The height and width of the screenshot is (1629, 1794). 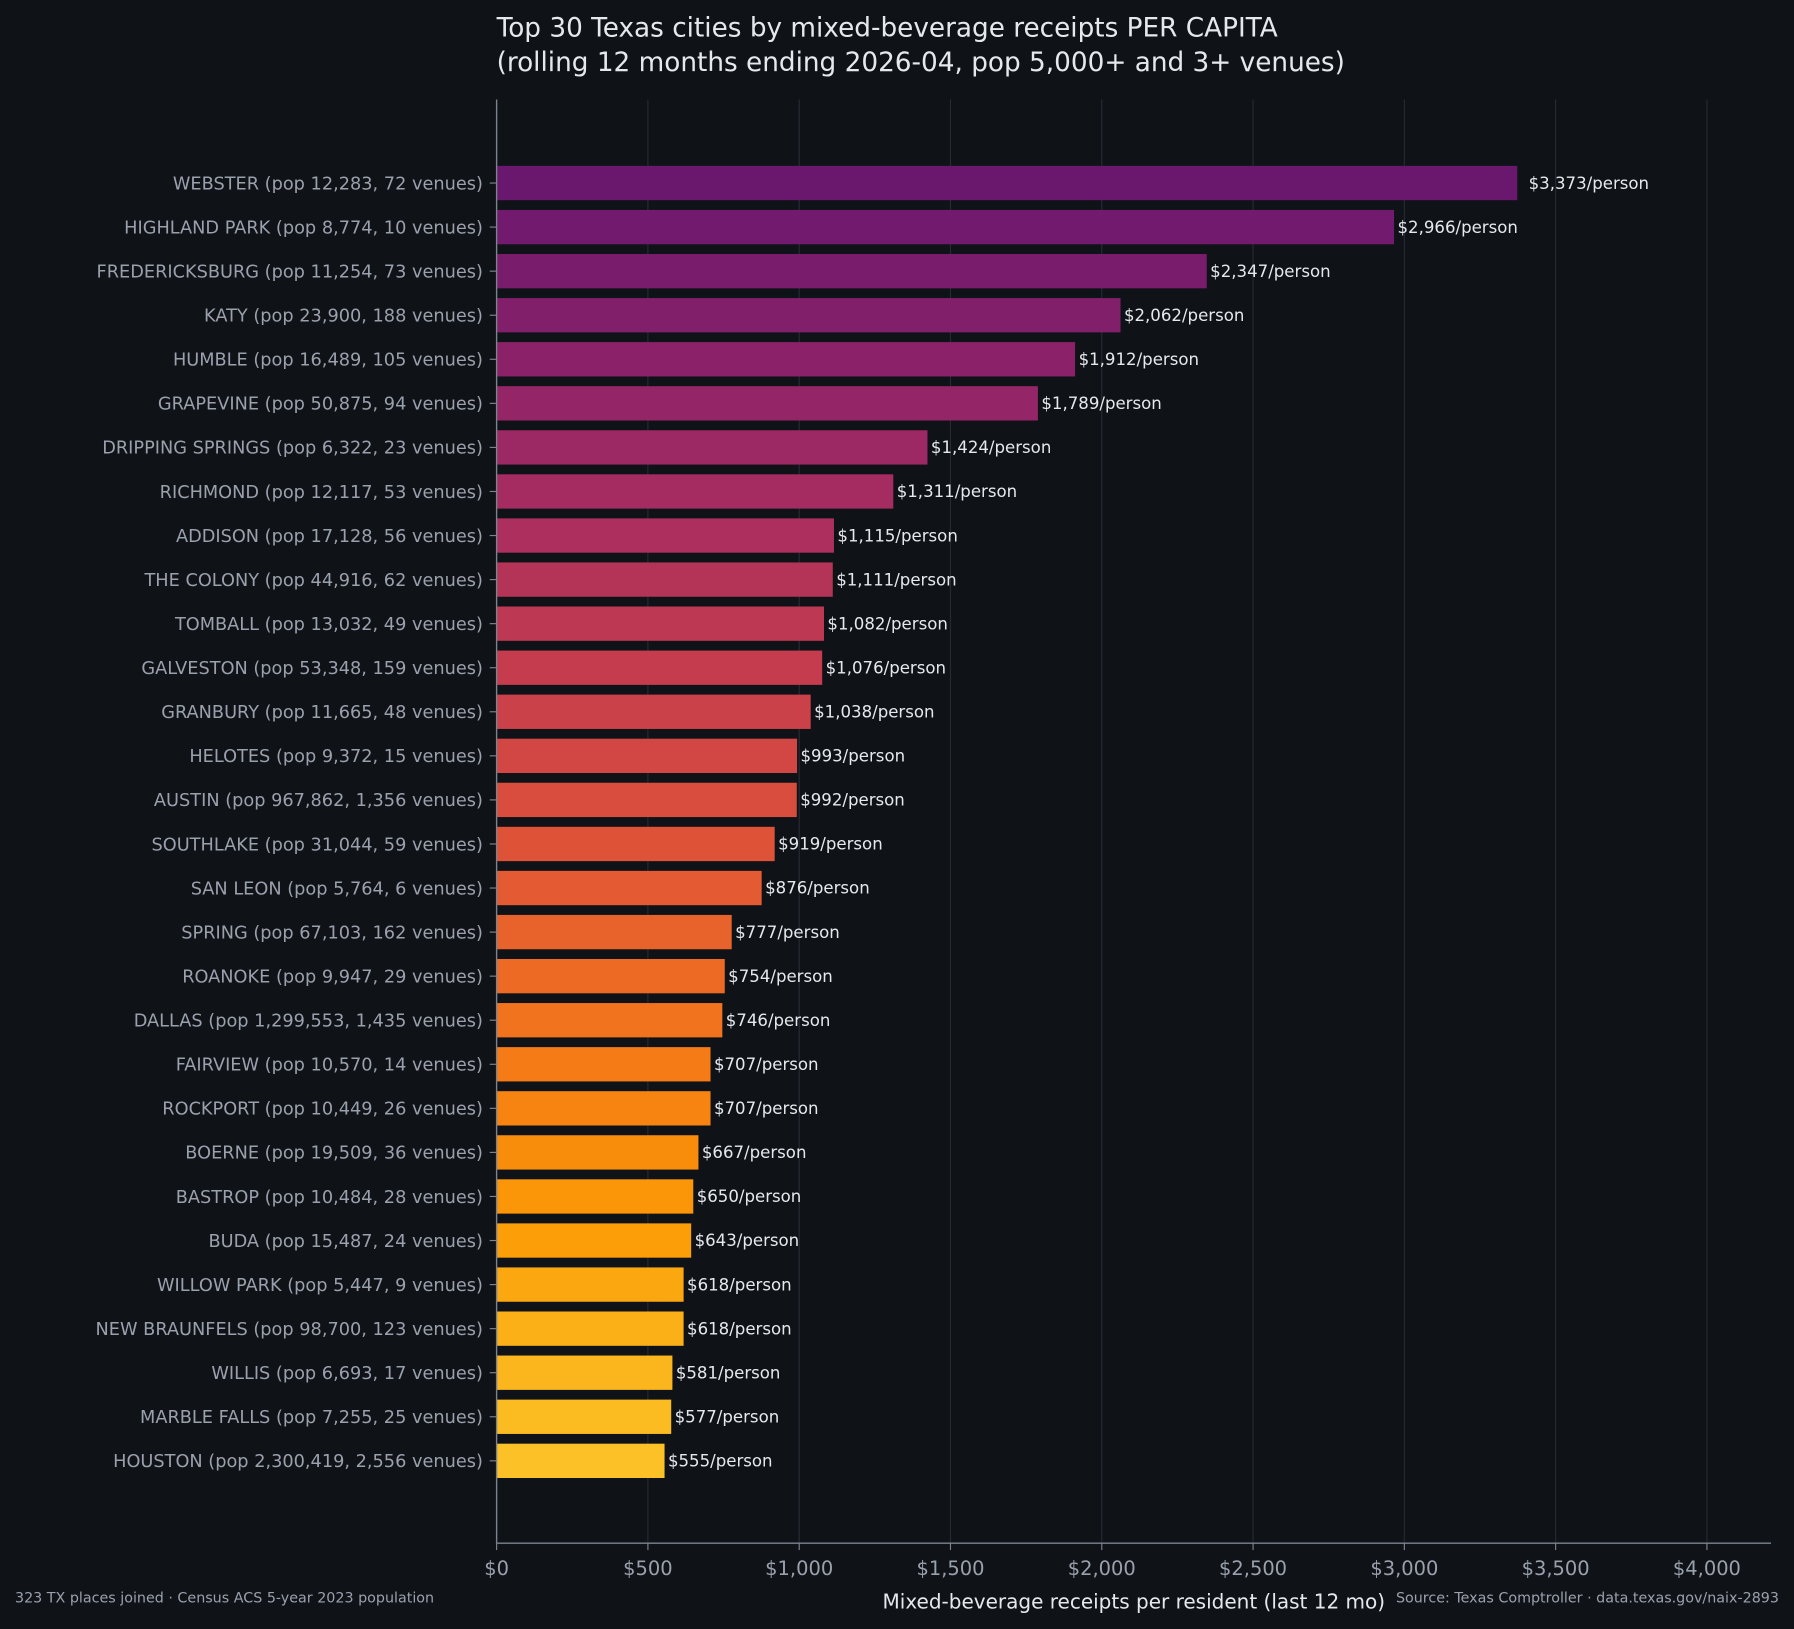 I want to click on data-label: $1,912/person, so click(x=1139, y=359).